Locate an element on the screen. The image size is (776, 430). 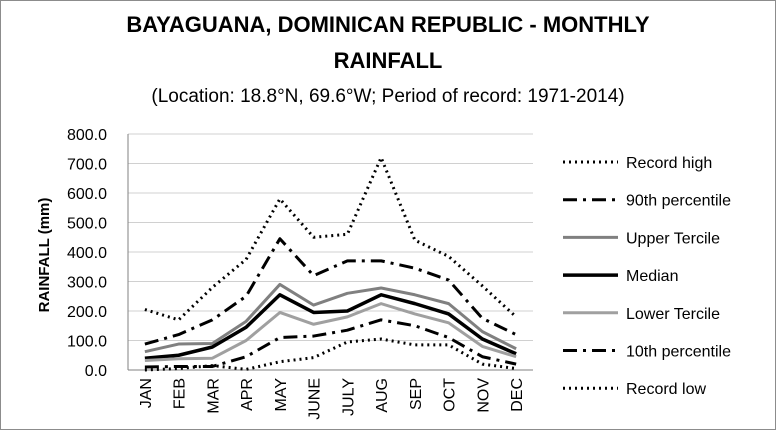
series-line-90th-percentile is located at coordinates (330, 291).